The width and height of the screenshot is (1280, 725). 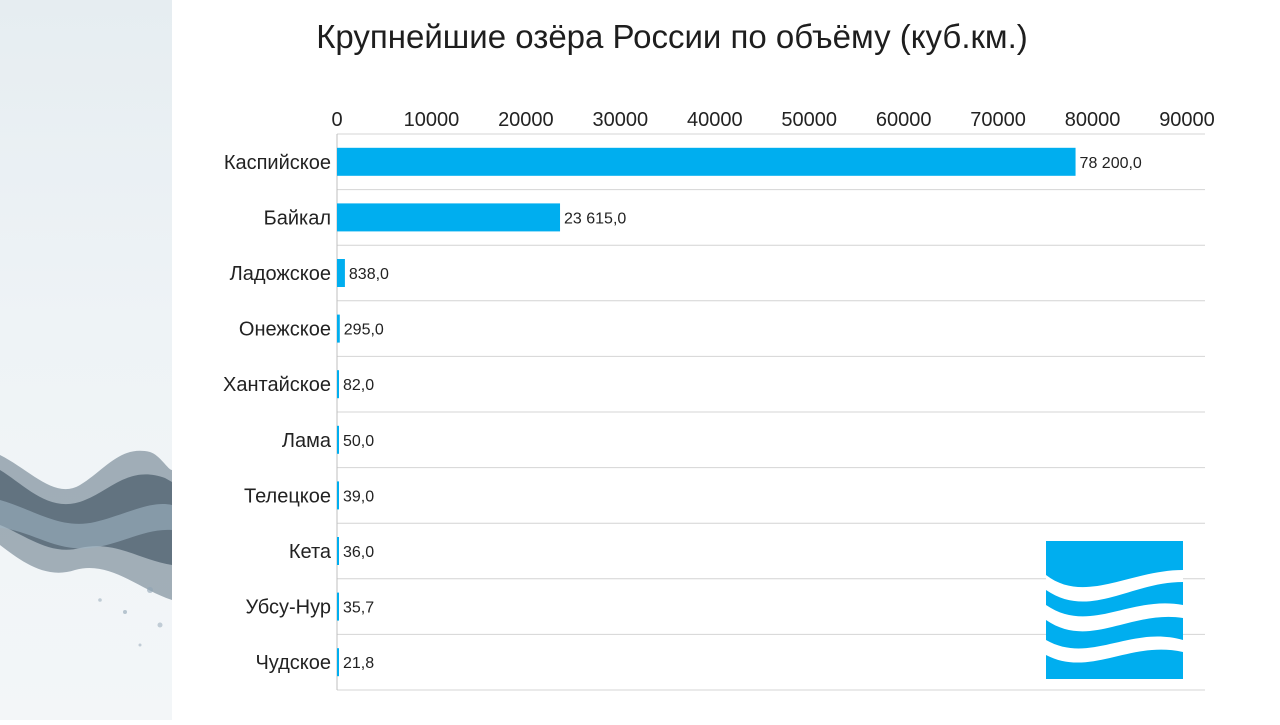 I want to click on wave-logo-icon, so click(x=1114, y=610).